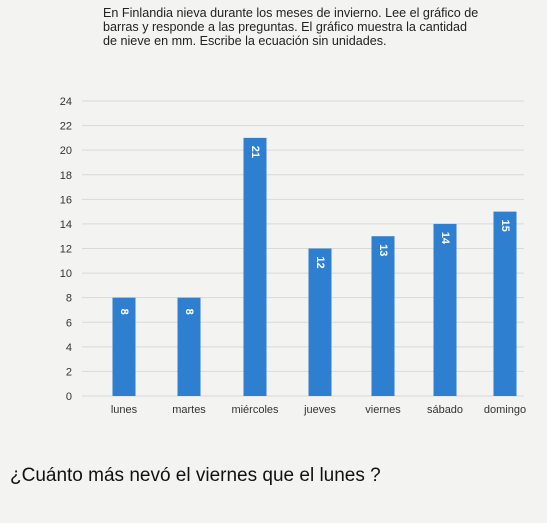 Image resolution: width=547 pixels, height=523 pixels. What do you see at coordinates (445, 410) in the screenshot?
I see `x-tick-label: sábado` at bounding box center [445, 410].